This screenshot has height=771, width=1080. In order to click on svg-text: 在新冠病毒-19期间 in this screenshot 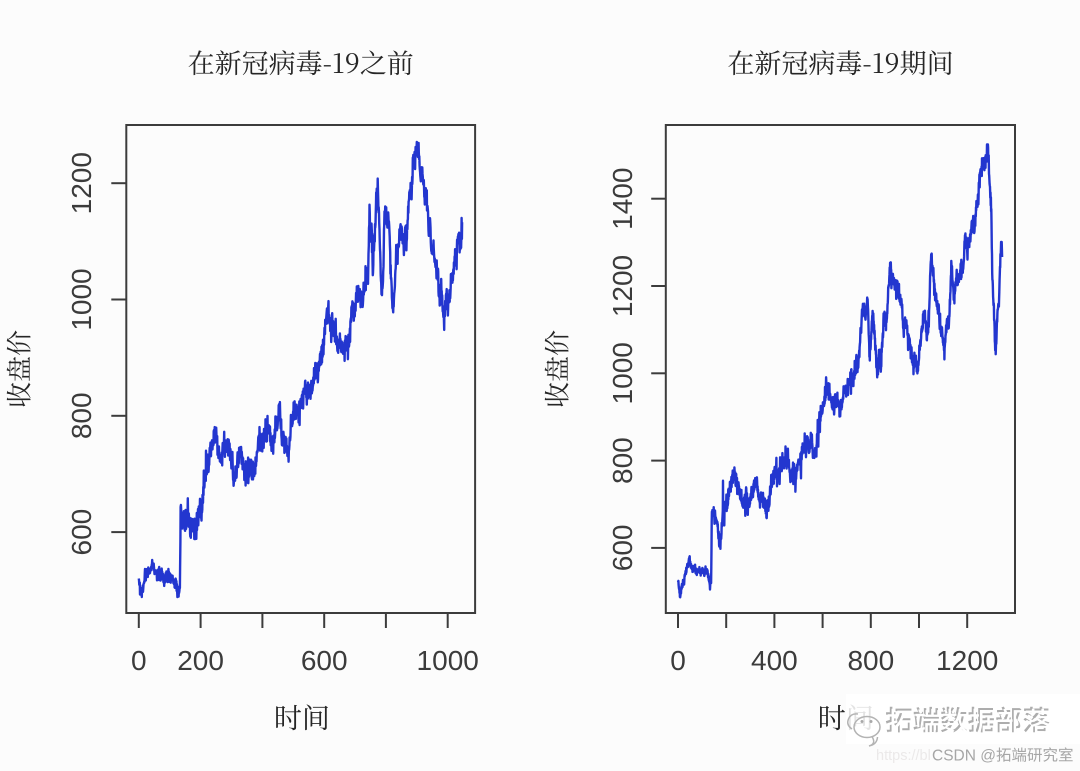, I will do `click(840, 61)`.